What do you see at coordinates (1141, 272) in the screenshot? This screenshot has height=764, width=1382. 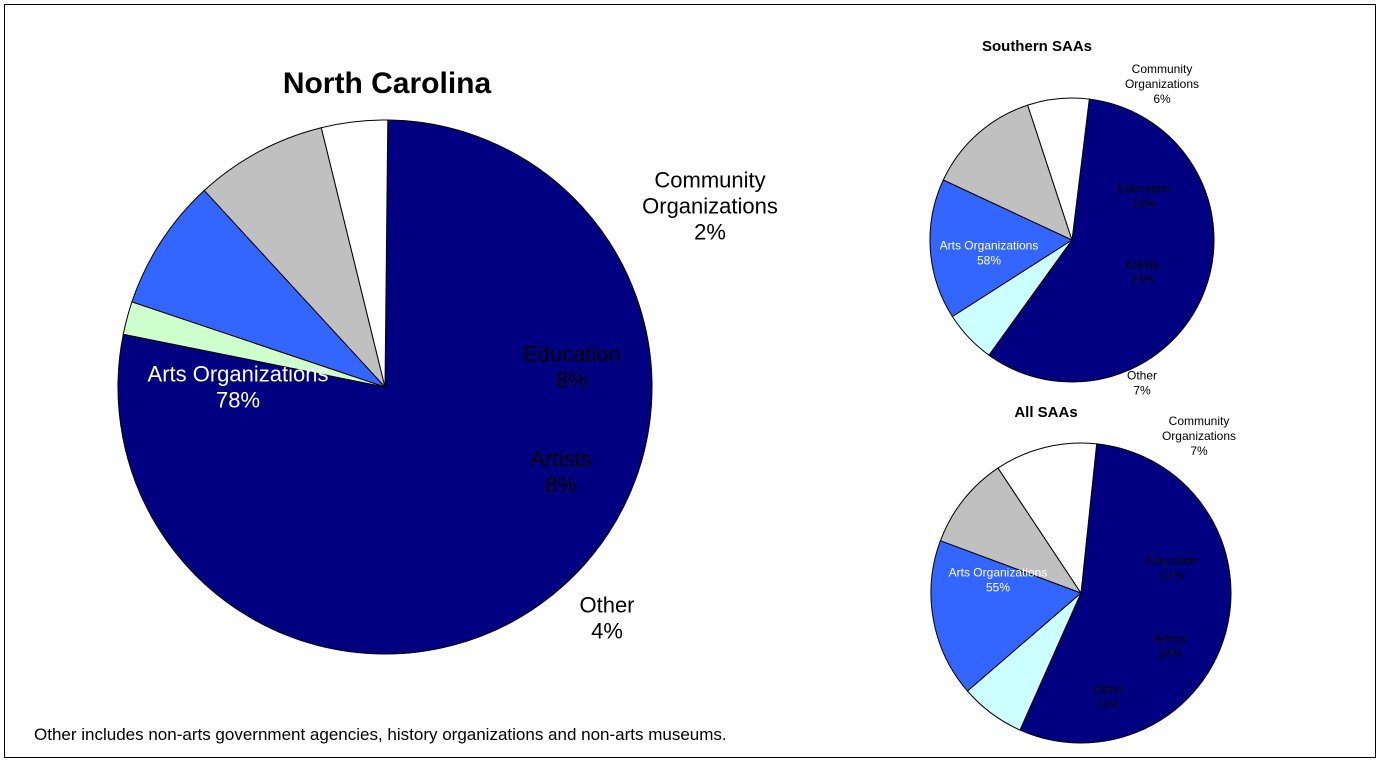 I see `slice-label-artists: Artists 13%` at bounding box center [1141, 272].